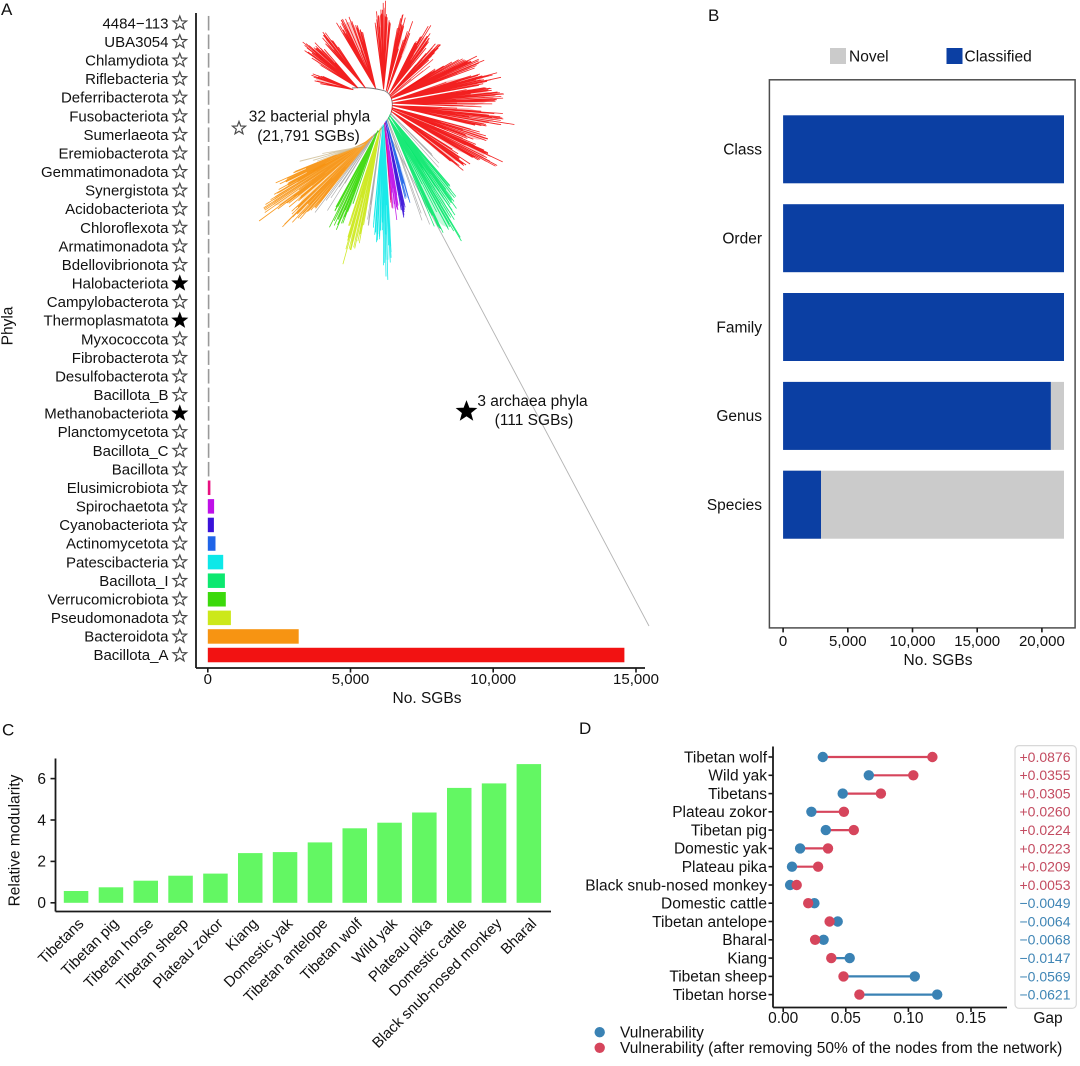 The image size is (1080, 1066). What do you see at coordinates (130, 655) in the screenshot?
I see `svg-text: Bacillota_A` at bounding box center [130, 655].